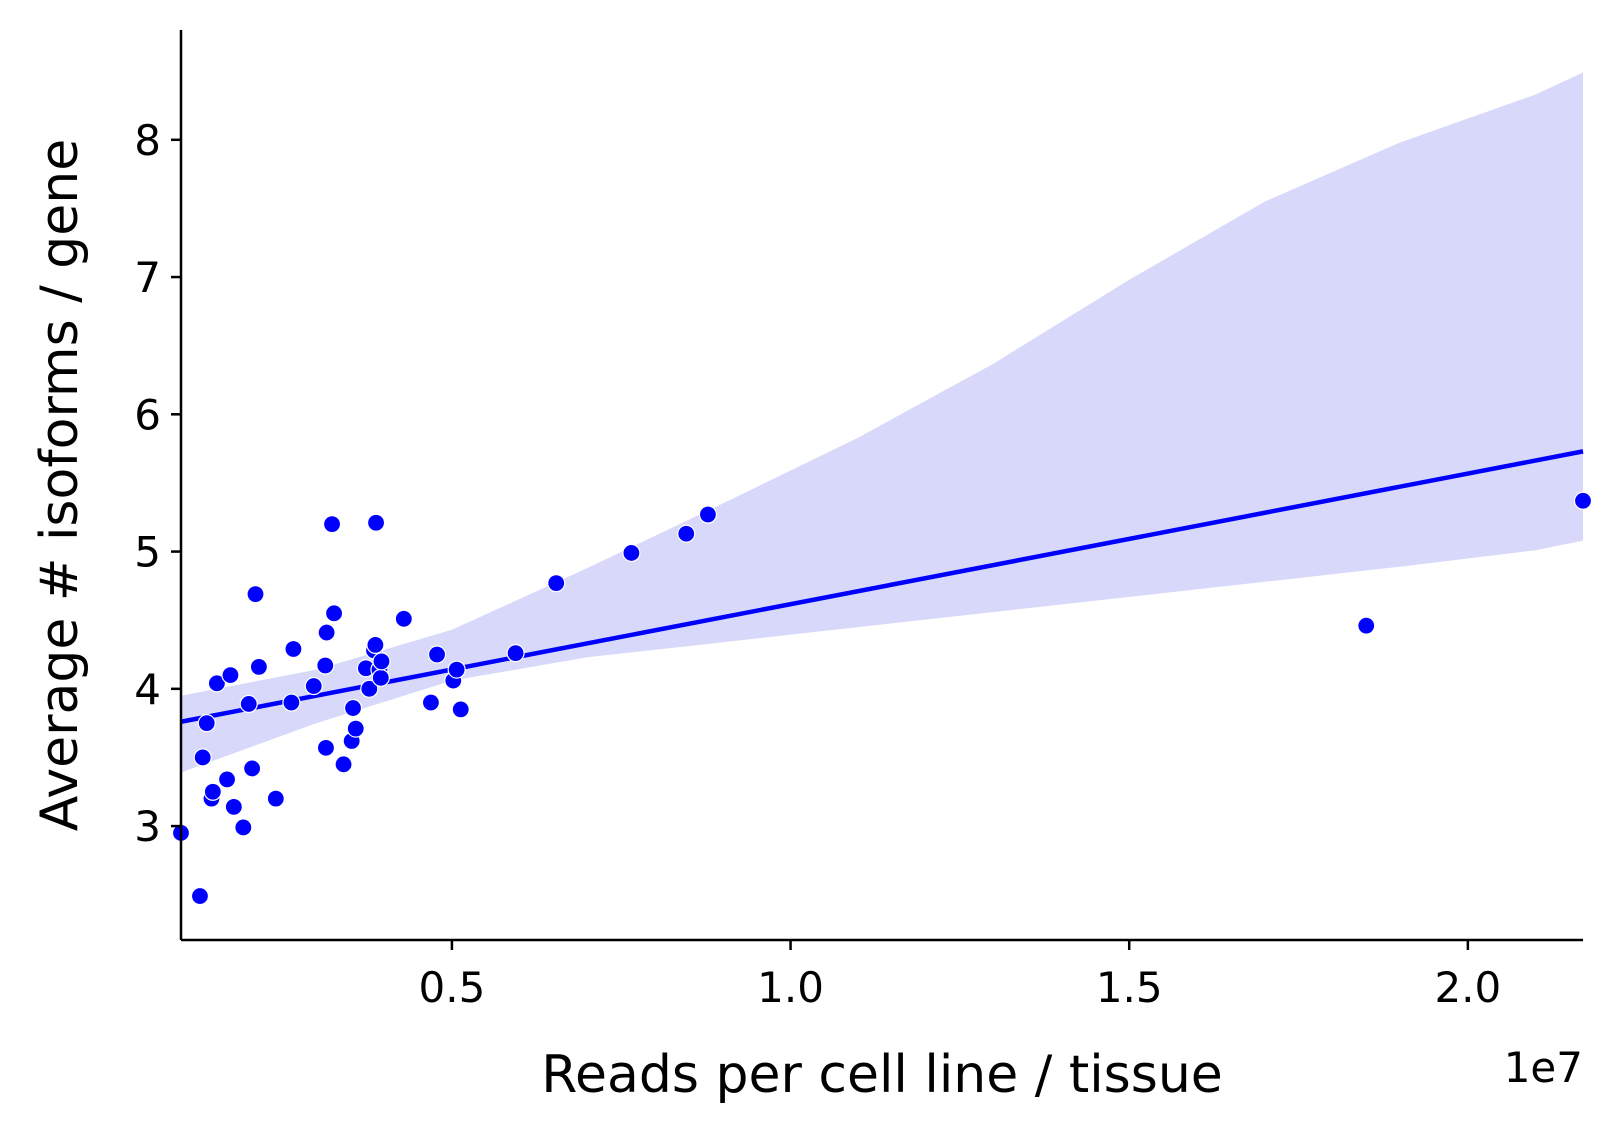 Image resolution: width=1605 pixels, height=1136 pixels. I want to click on x-tick-label: 1.0, so click(790, 987).